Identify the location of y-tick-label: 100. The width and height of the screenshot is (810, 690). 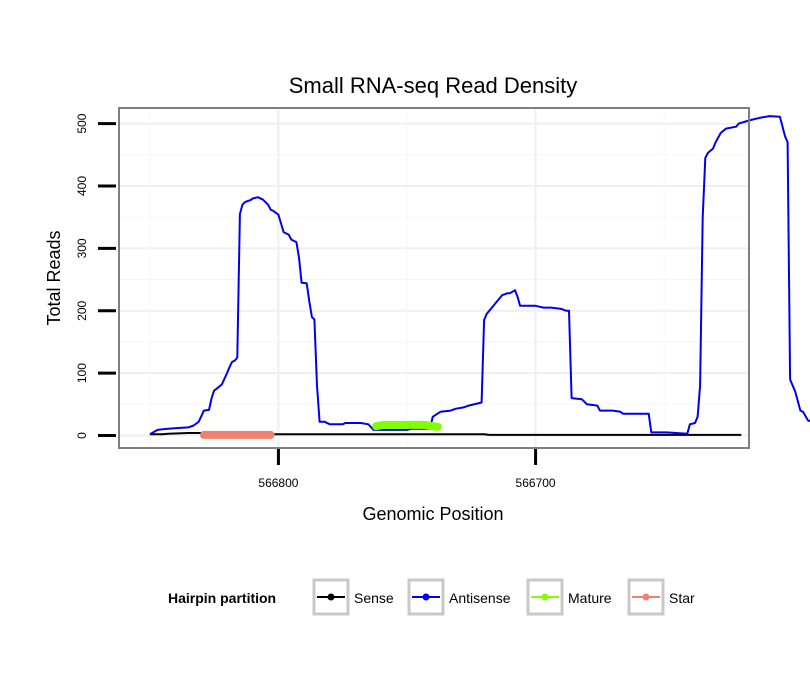
(82, 373).